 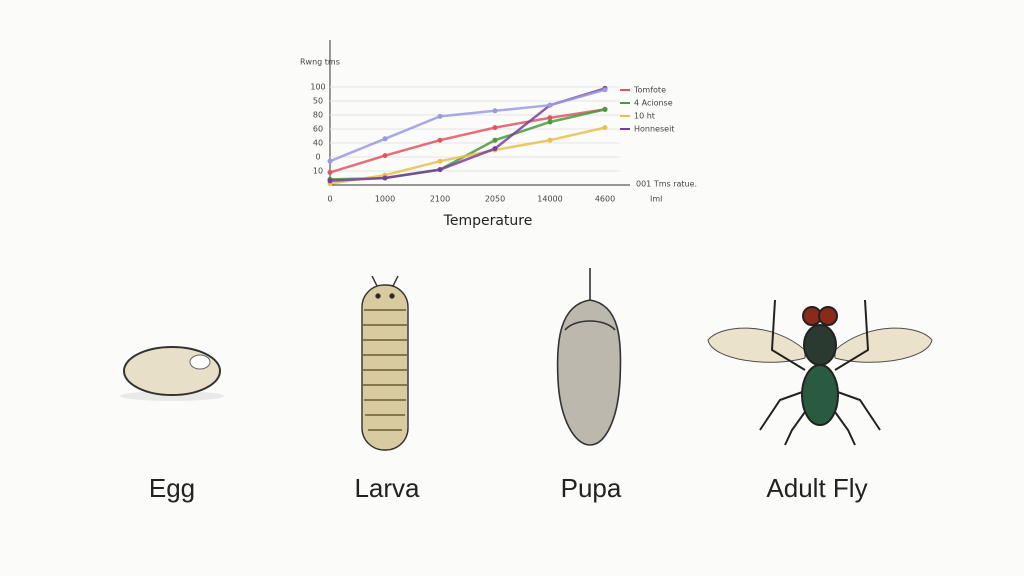 I want to click on annotation: 001 Tms ratue., so click(x=666, y=184).